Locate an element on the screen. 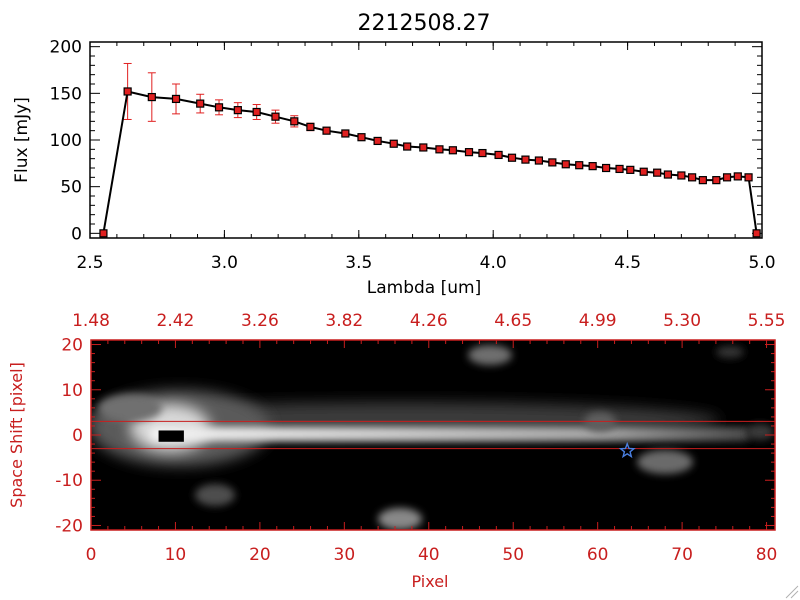  spectrum-x-axis-label: Lambda [um] is located at coordinates (424, 288).